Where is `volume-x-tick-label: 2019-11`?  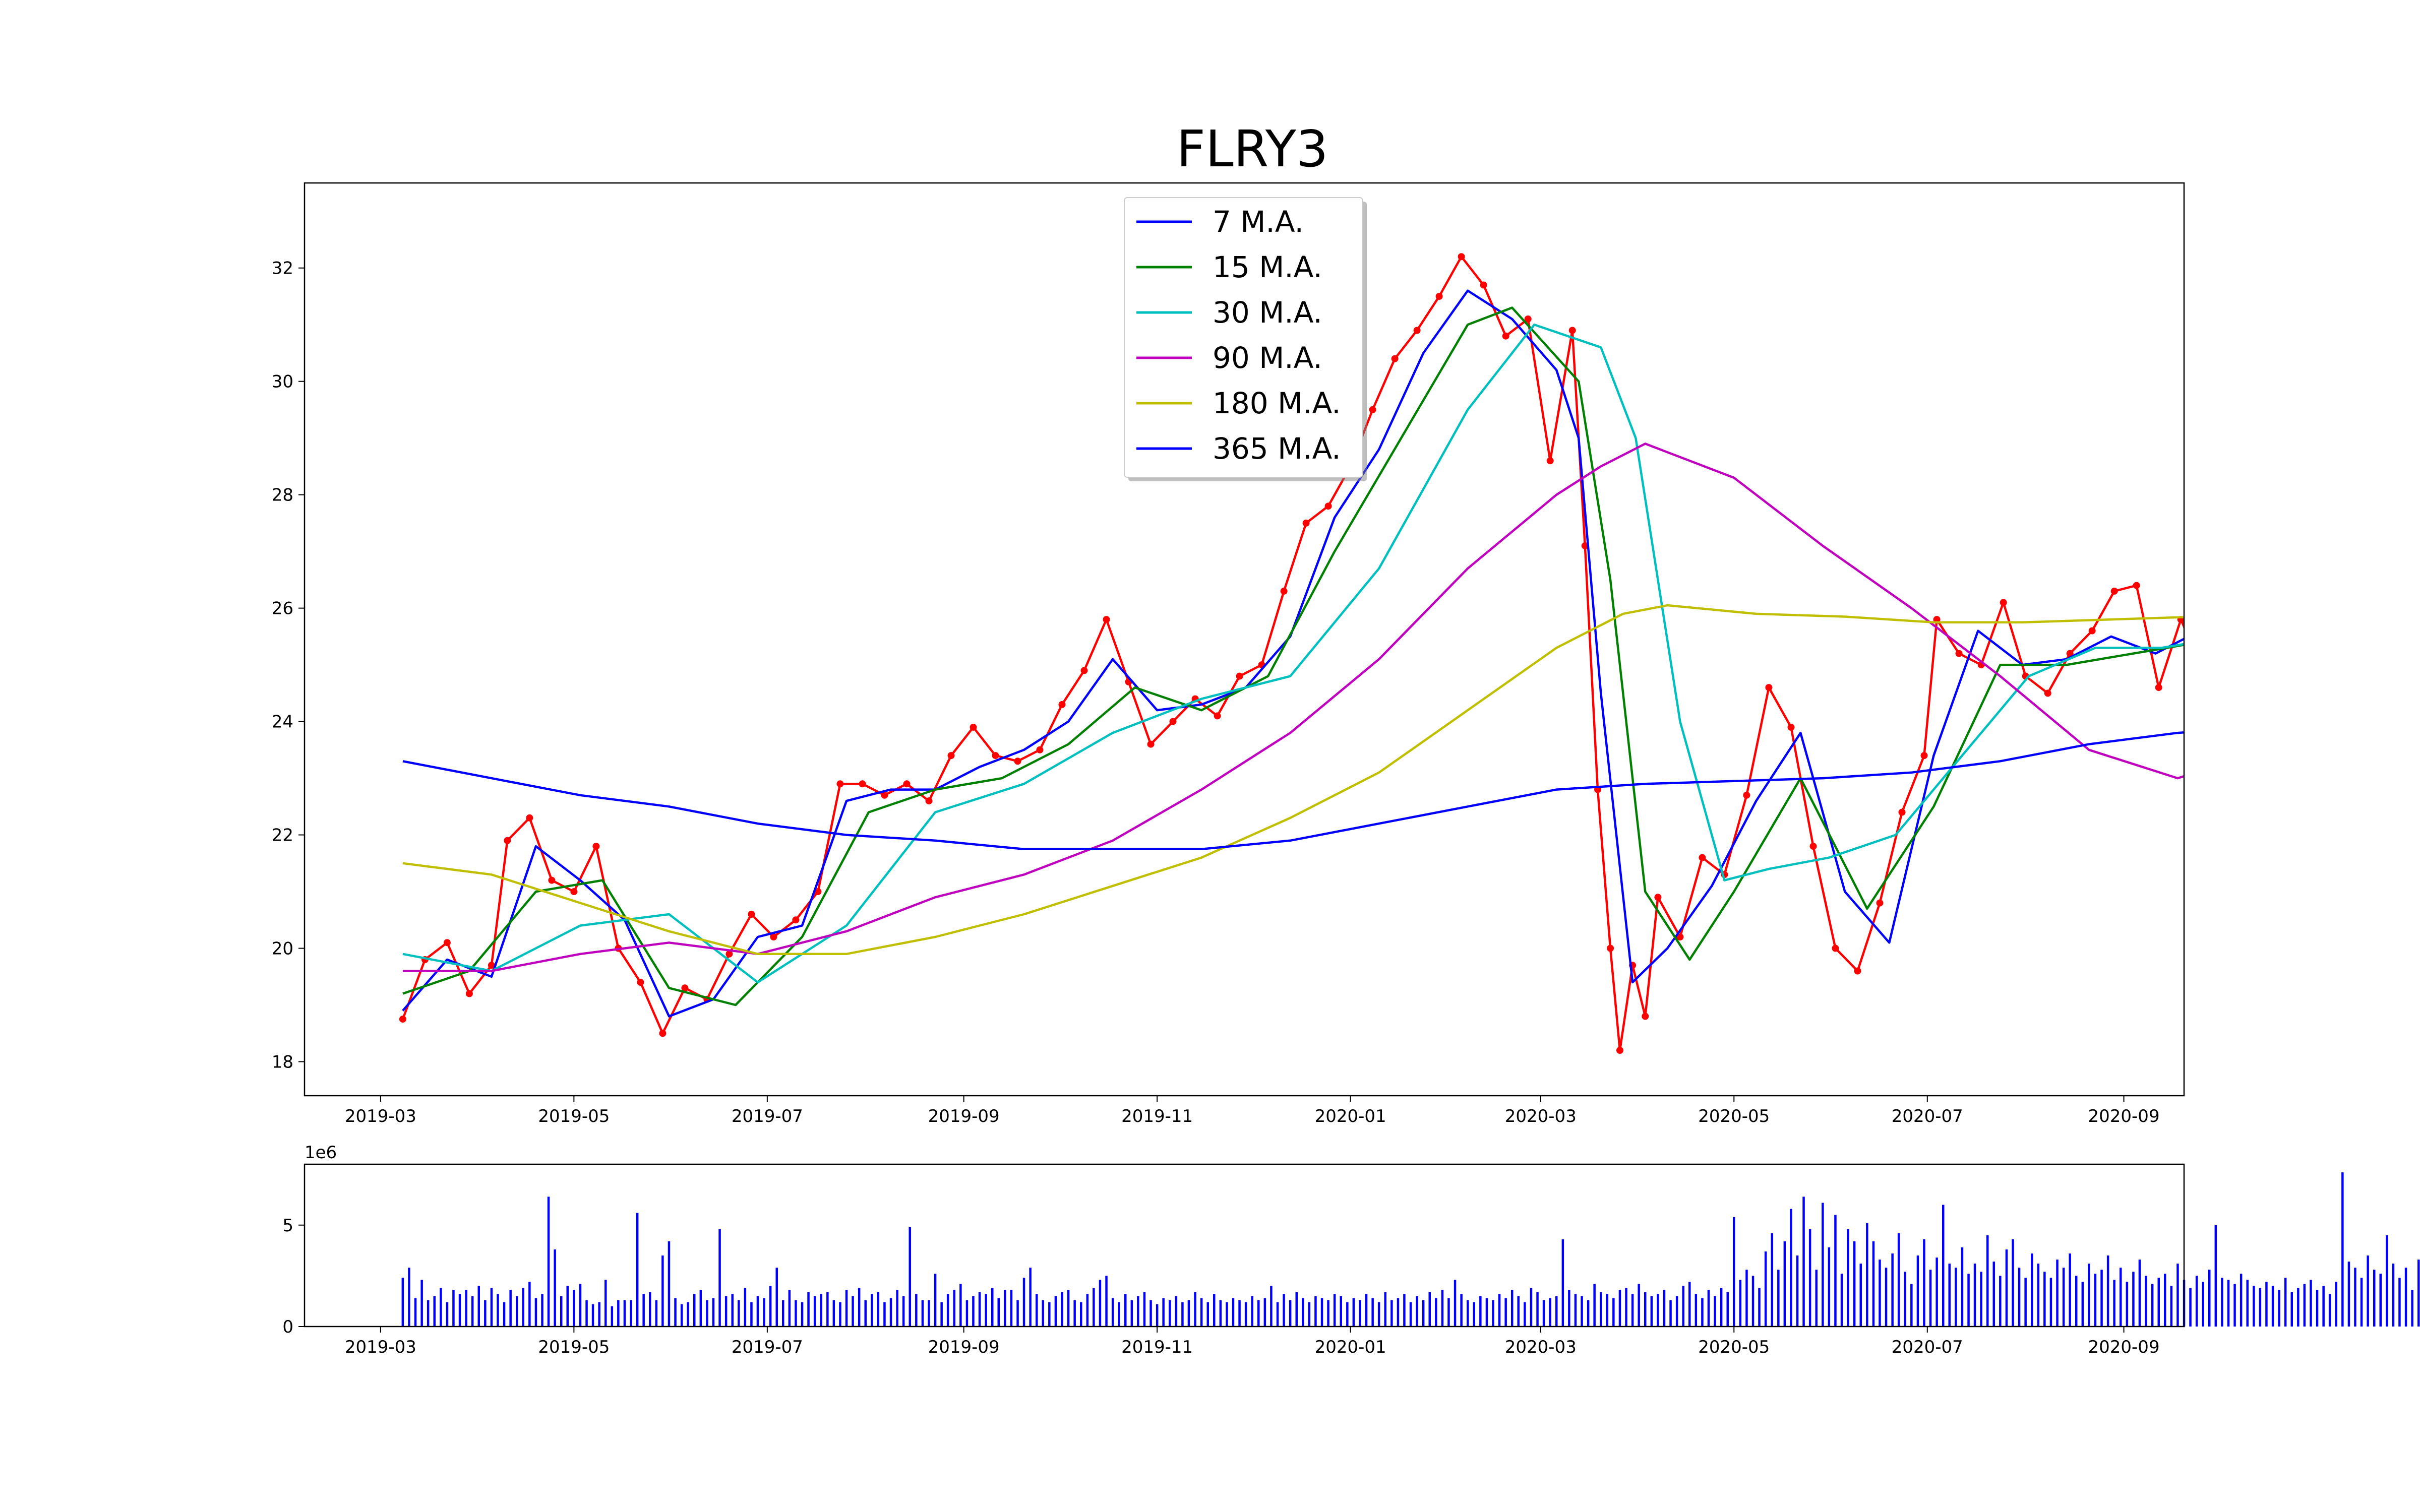
volume-x-tick-label: 2019-11 is located at coordinates (1157, 1347).